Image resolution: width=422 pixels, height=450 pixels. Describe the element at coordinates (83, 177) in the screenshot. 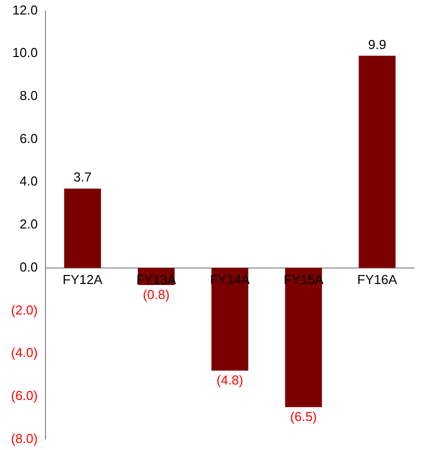

I see `data-label: 3.7` at that location.